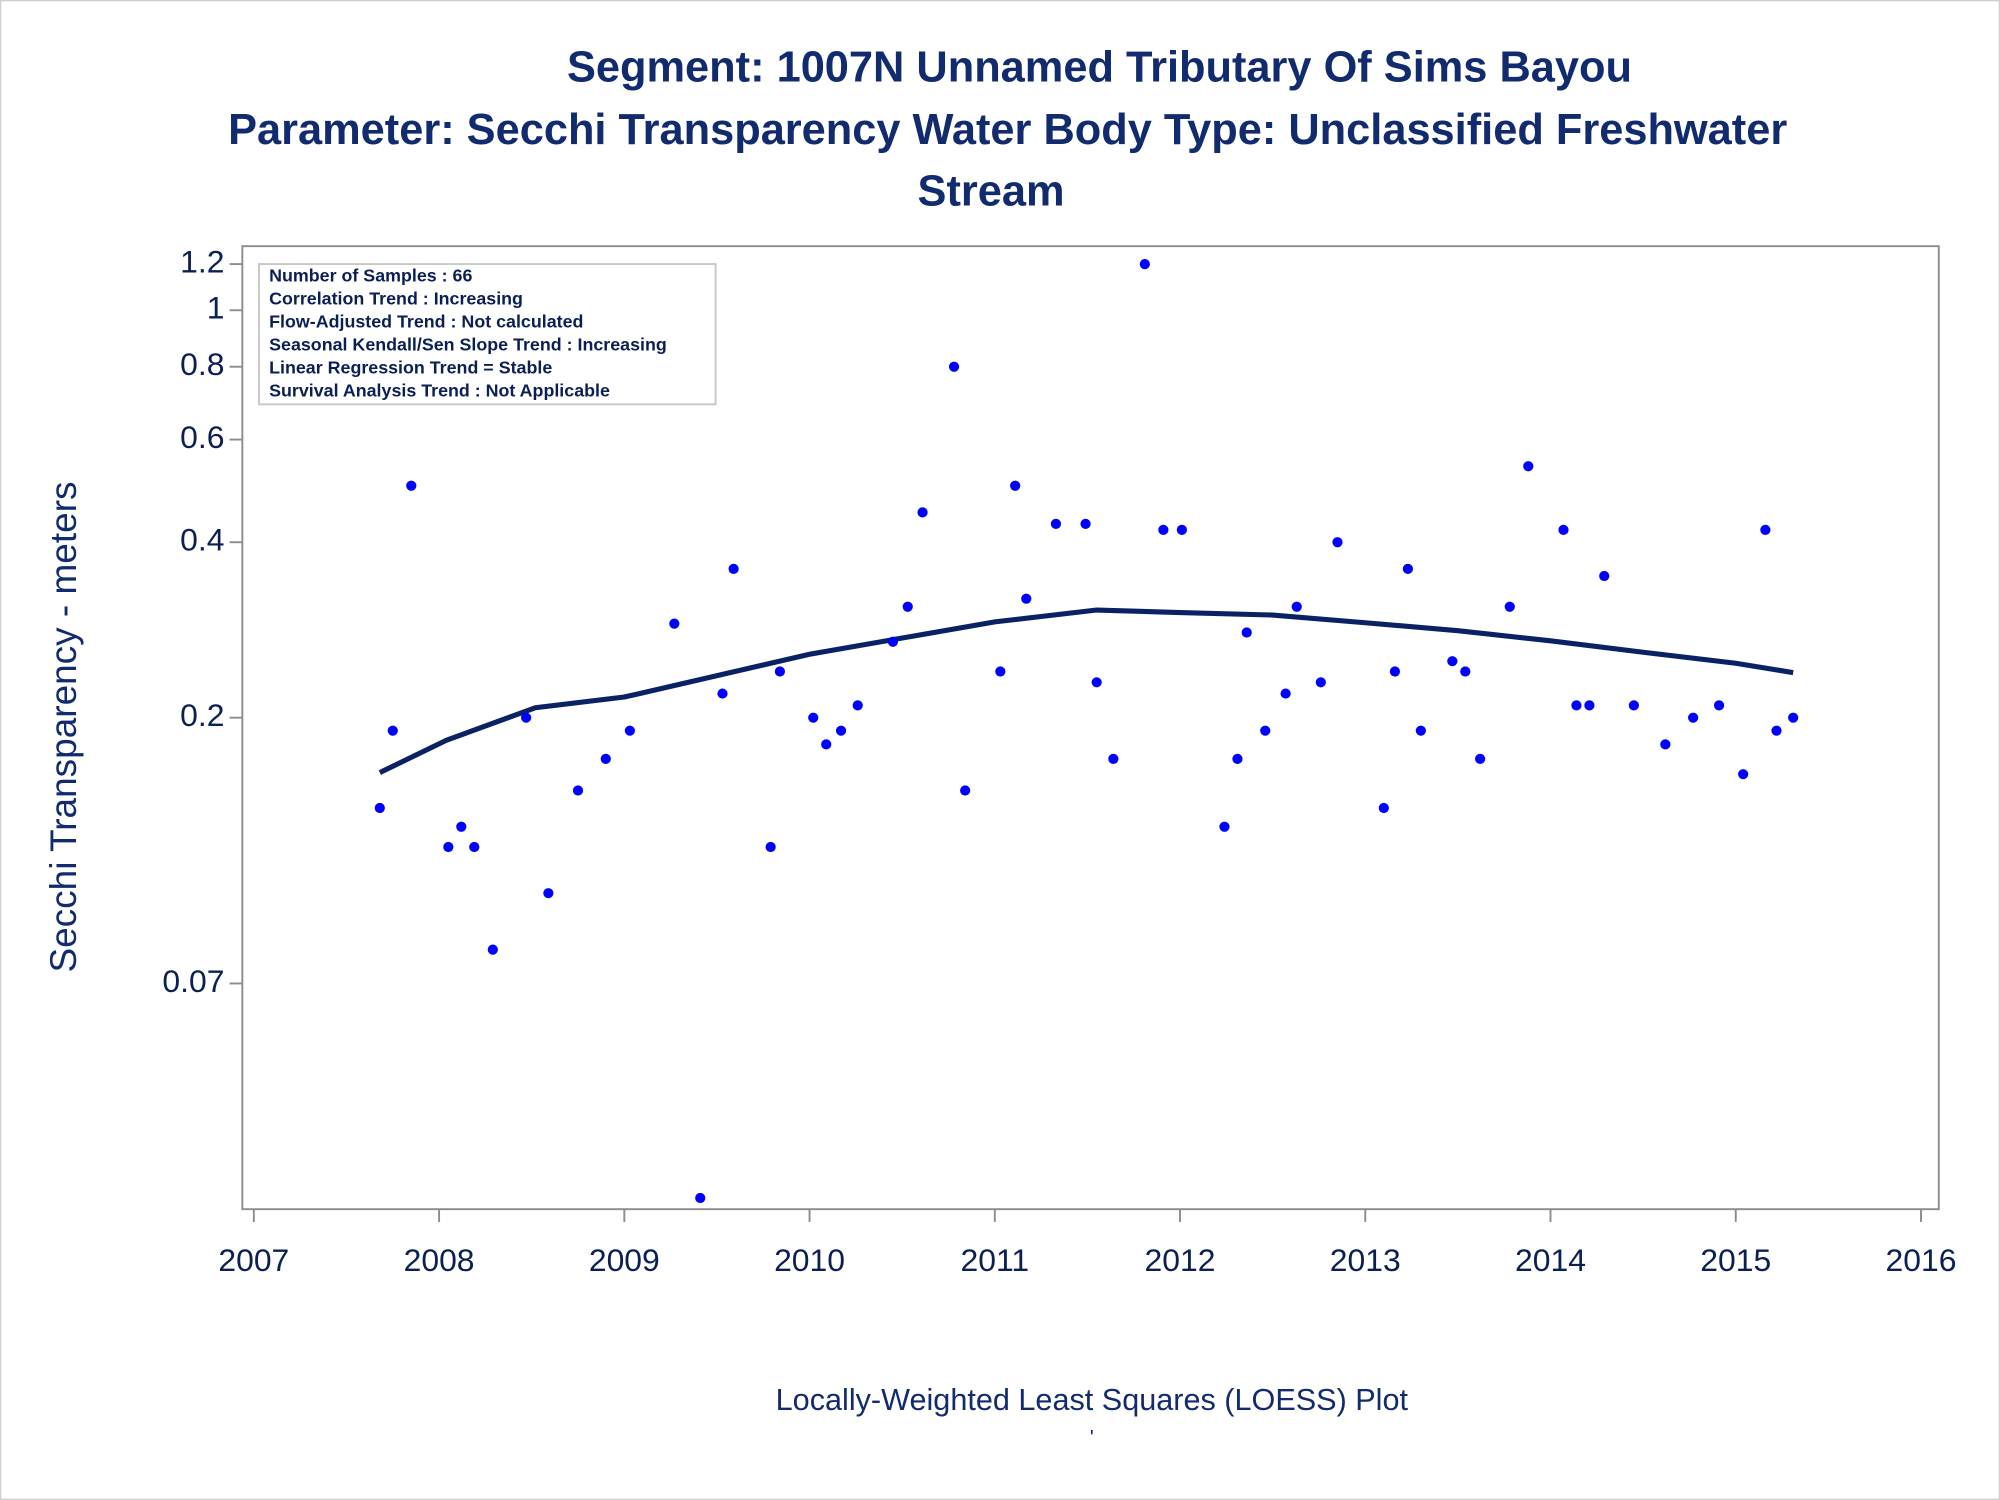 The height and width of the screenshot is (1500, 2000). I want to click on footnote-mark: ', so click(1092, 1438).